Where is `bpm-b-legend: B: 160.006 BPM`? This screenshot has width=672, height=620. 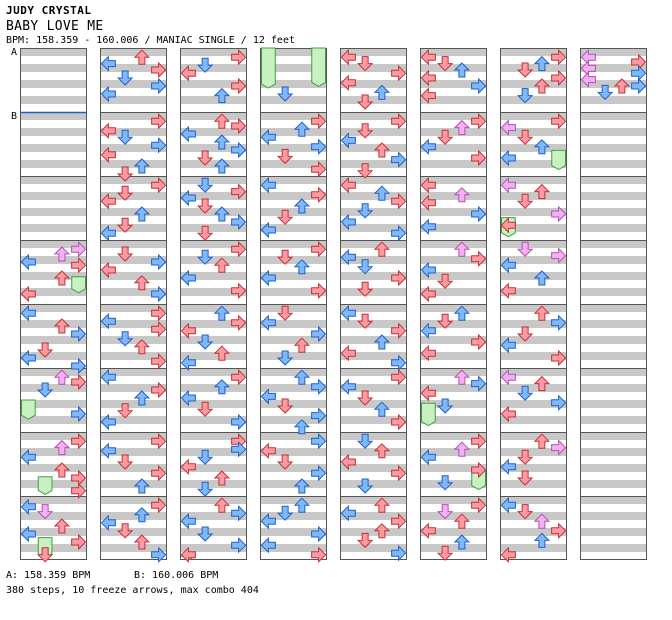 bpm-b-legend: B: 160.006 BPM is located at coordinates (176, 575).